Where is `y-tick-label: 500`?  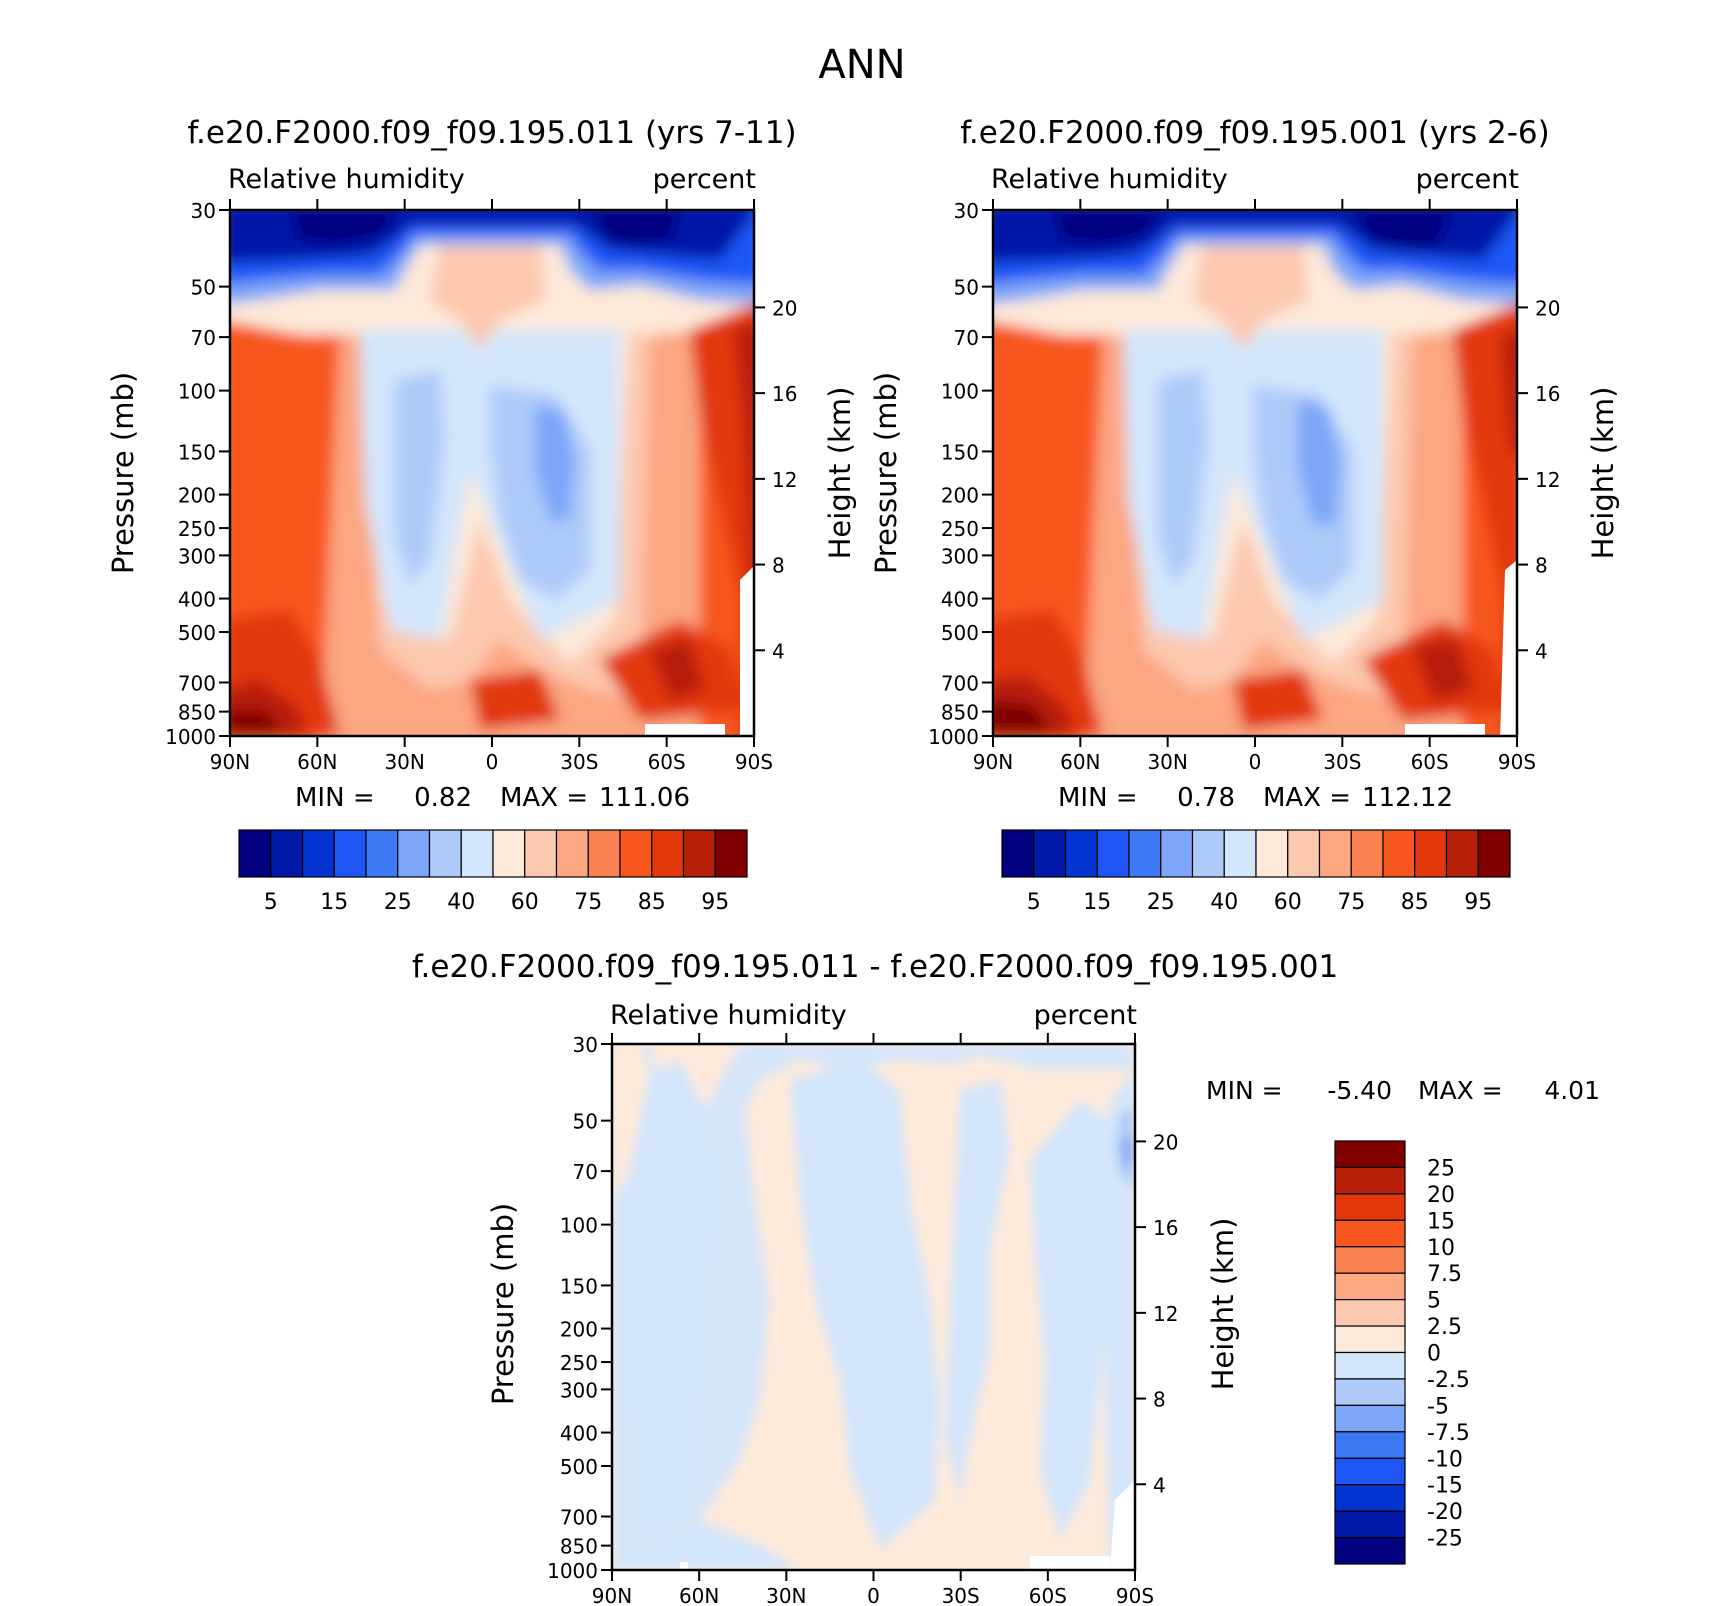 y-tick-label: 500 is located at coordinates (579, 1467).